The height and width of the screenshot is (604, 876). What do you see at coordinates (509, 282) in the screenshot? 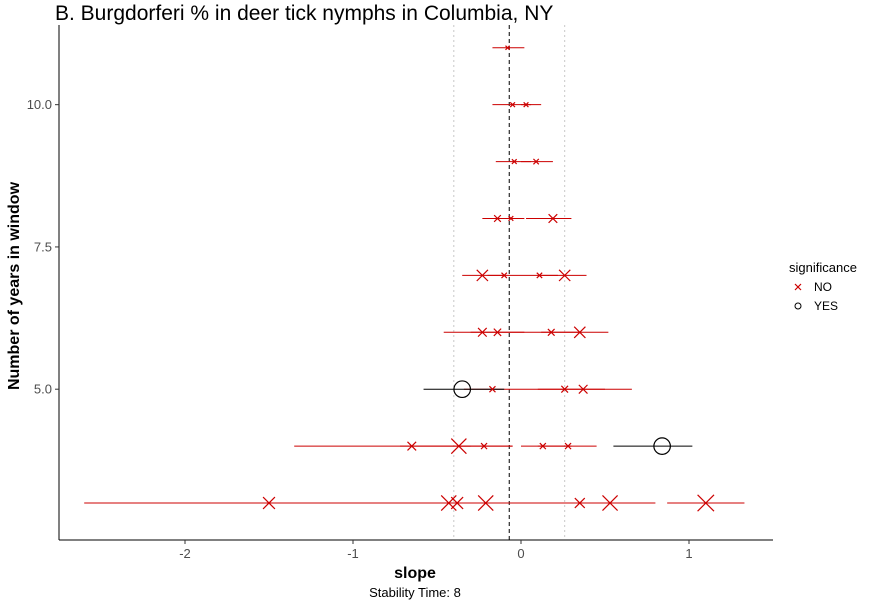
I see `reference-lines` at bounding box center [509, 282].